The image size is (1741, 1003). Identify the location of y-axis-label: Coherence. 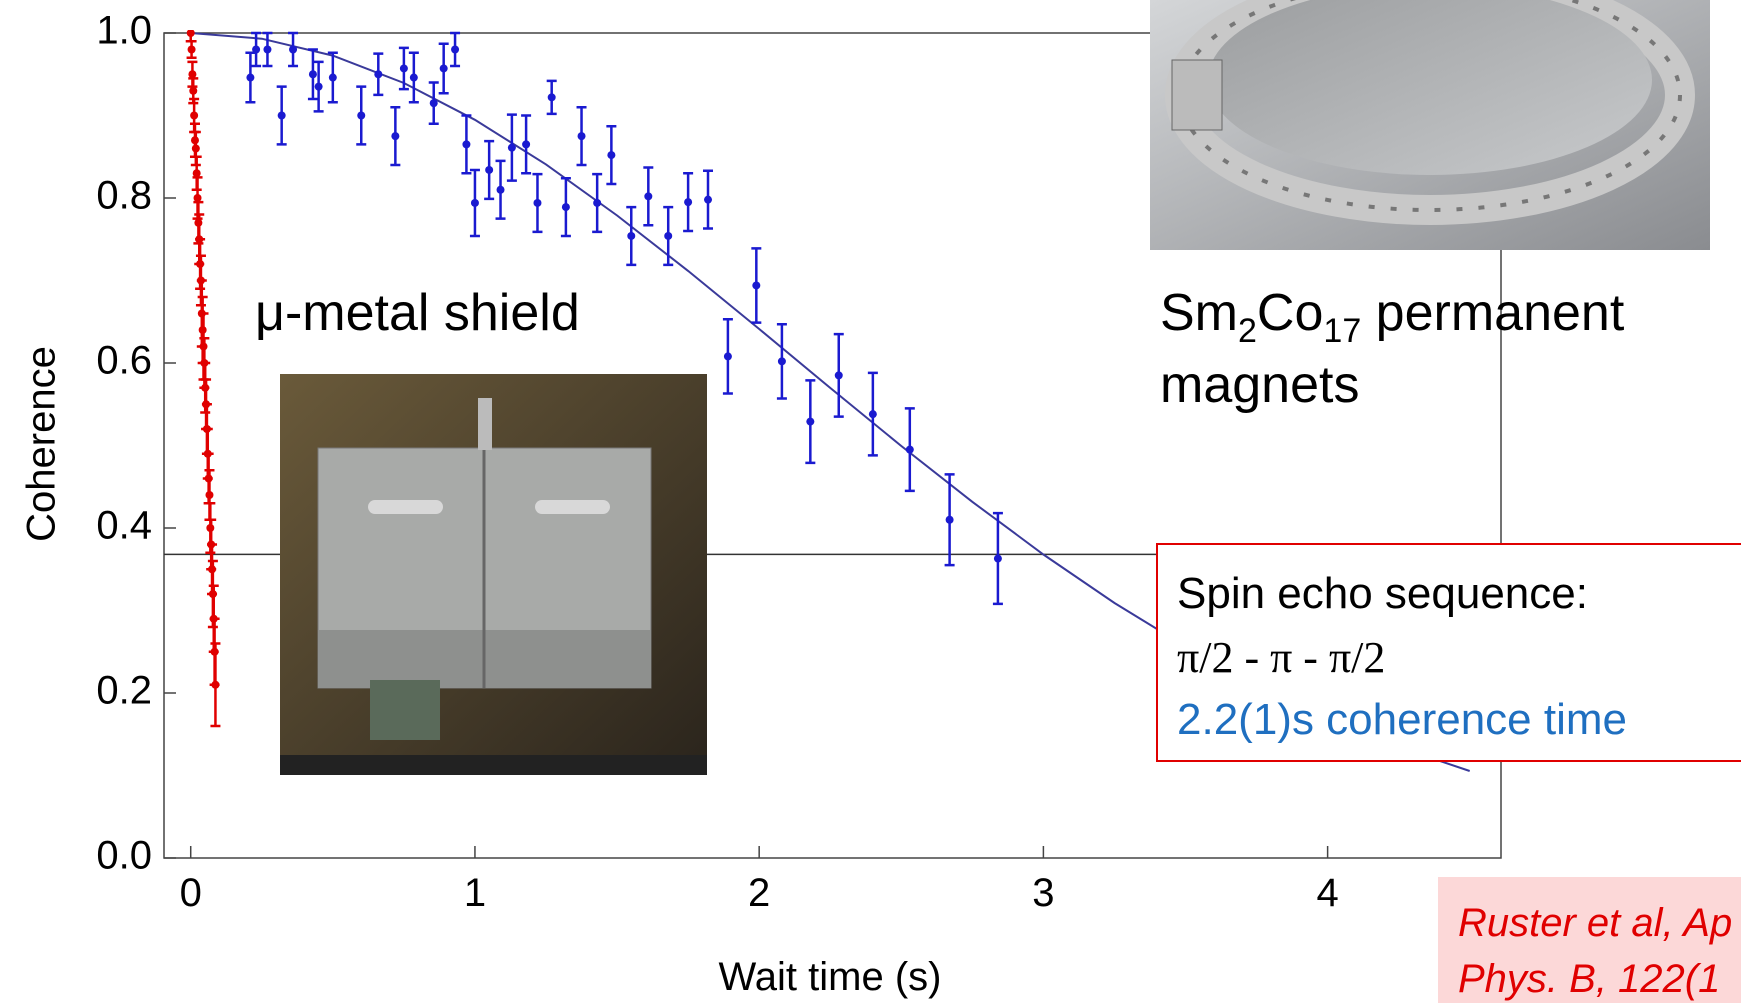
(42, 444).